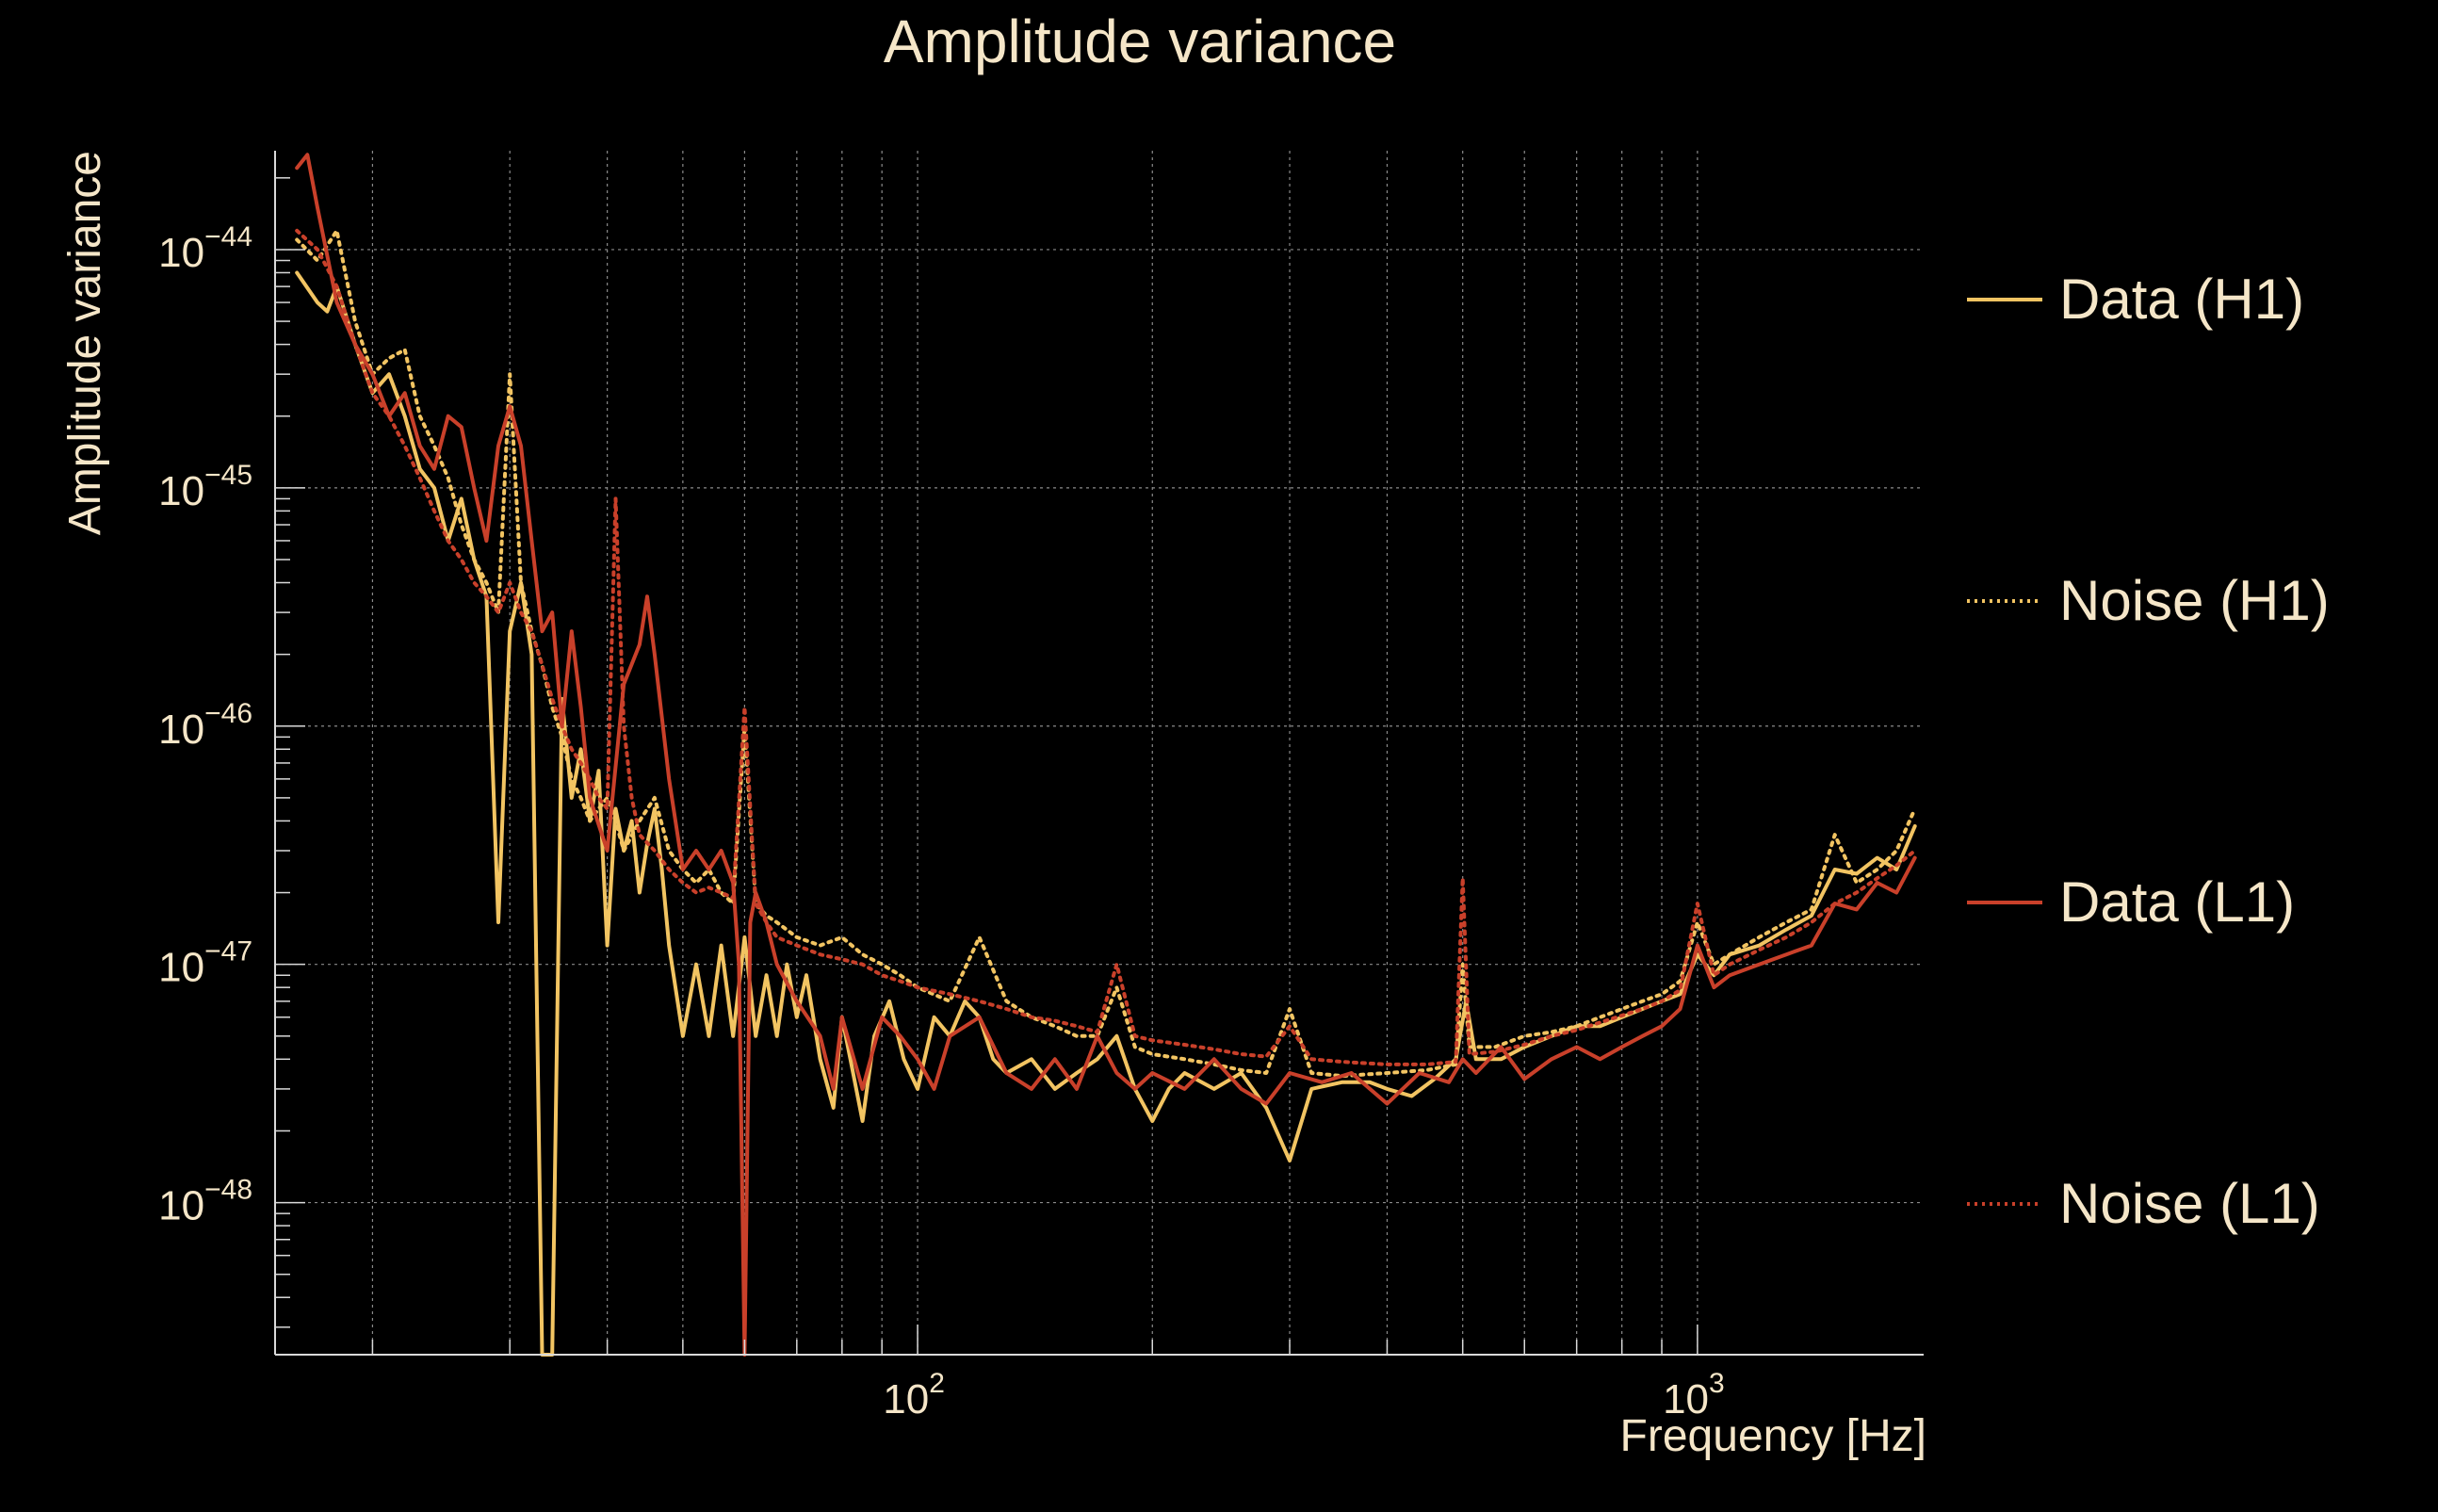 The width and height of the screenshot is (2438, 1512). What do you see at coordinates (85, 343) in the screenshot?
I see `y-axis-label: Amplitude variance` at bounding box center [85, 343].